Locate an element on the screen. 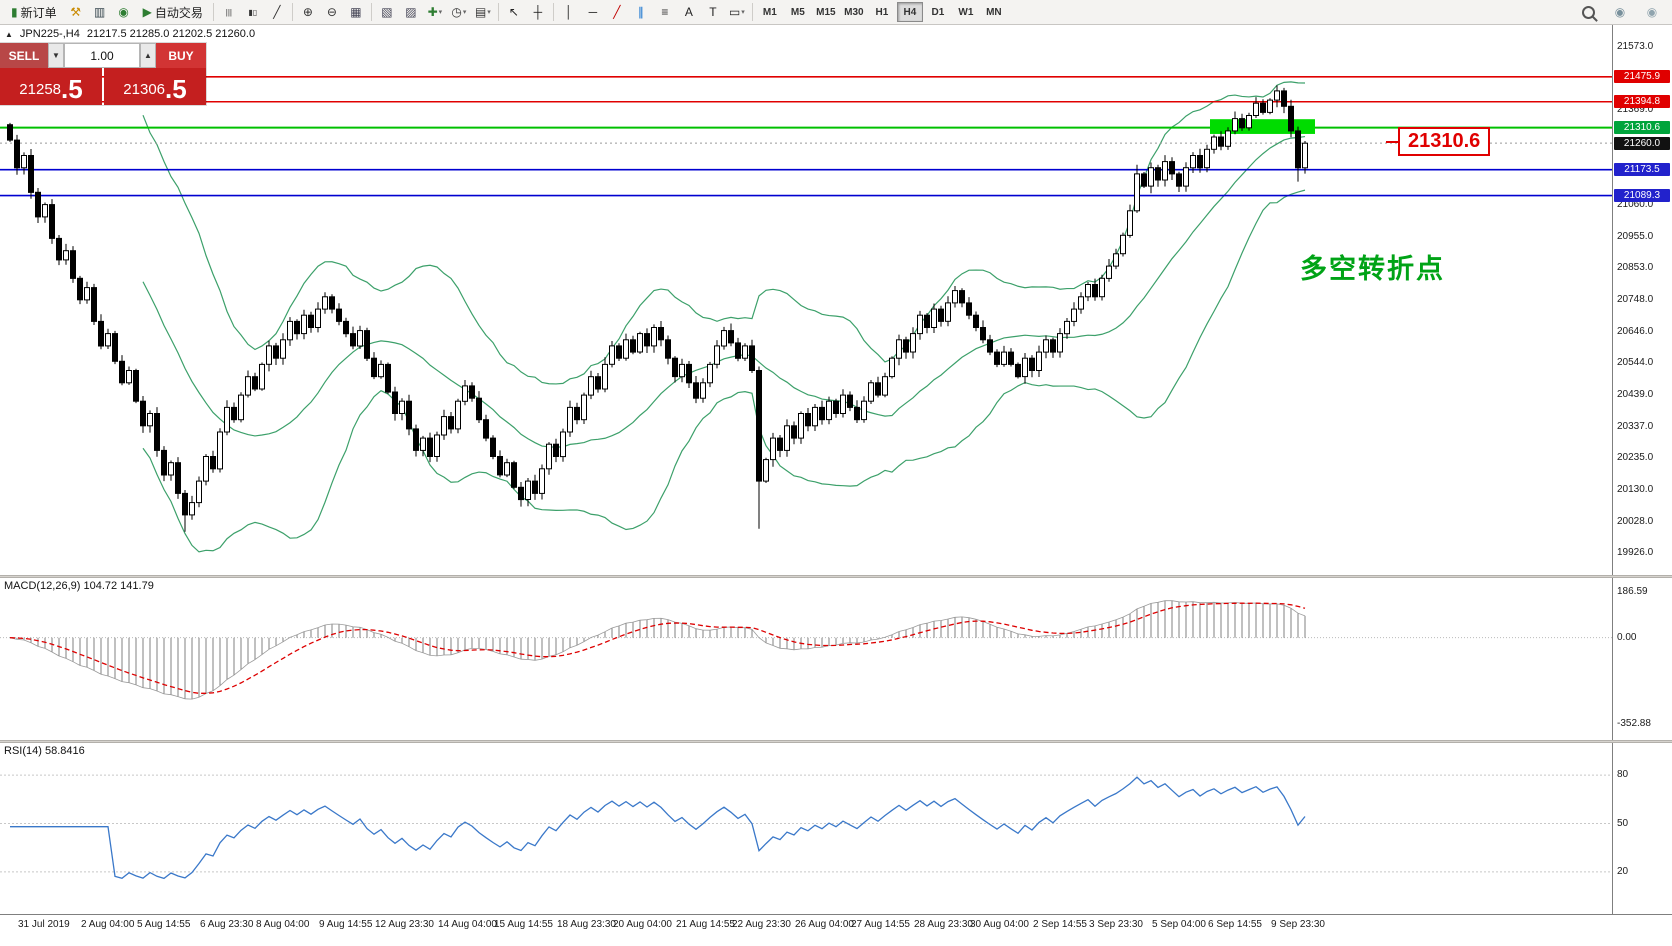 This screenshot has height=946, width=1672. text-icon: A is located at coordinates (689, 12).